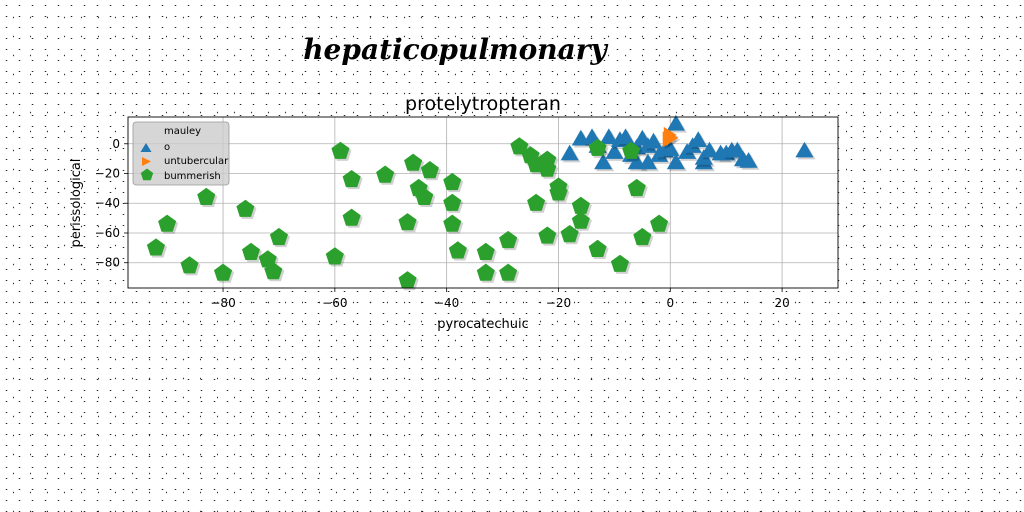 This screenshot has height=512, width=1024. Describe the element at coordinates (192, 176) in the screenshot. I see `legend-label-bummerish: bummerish` at that location.